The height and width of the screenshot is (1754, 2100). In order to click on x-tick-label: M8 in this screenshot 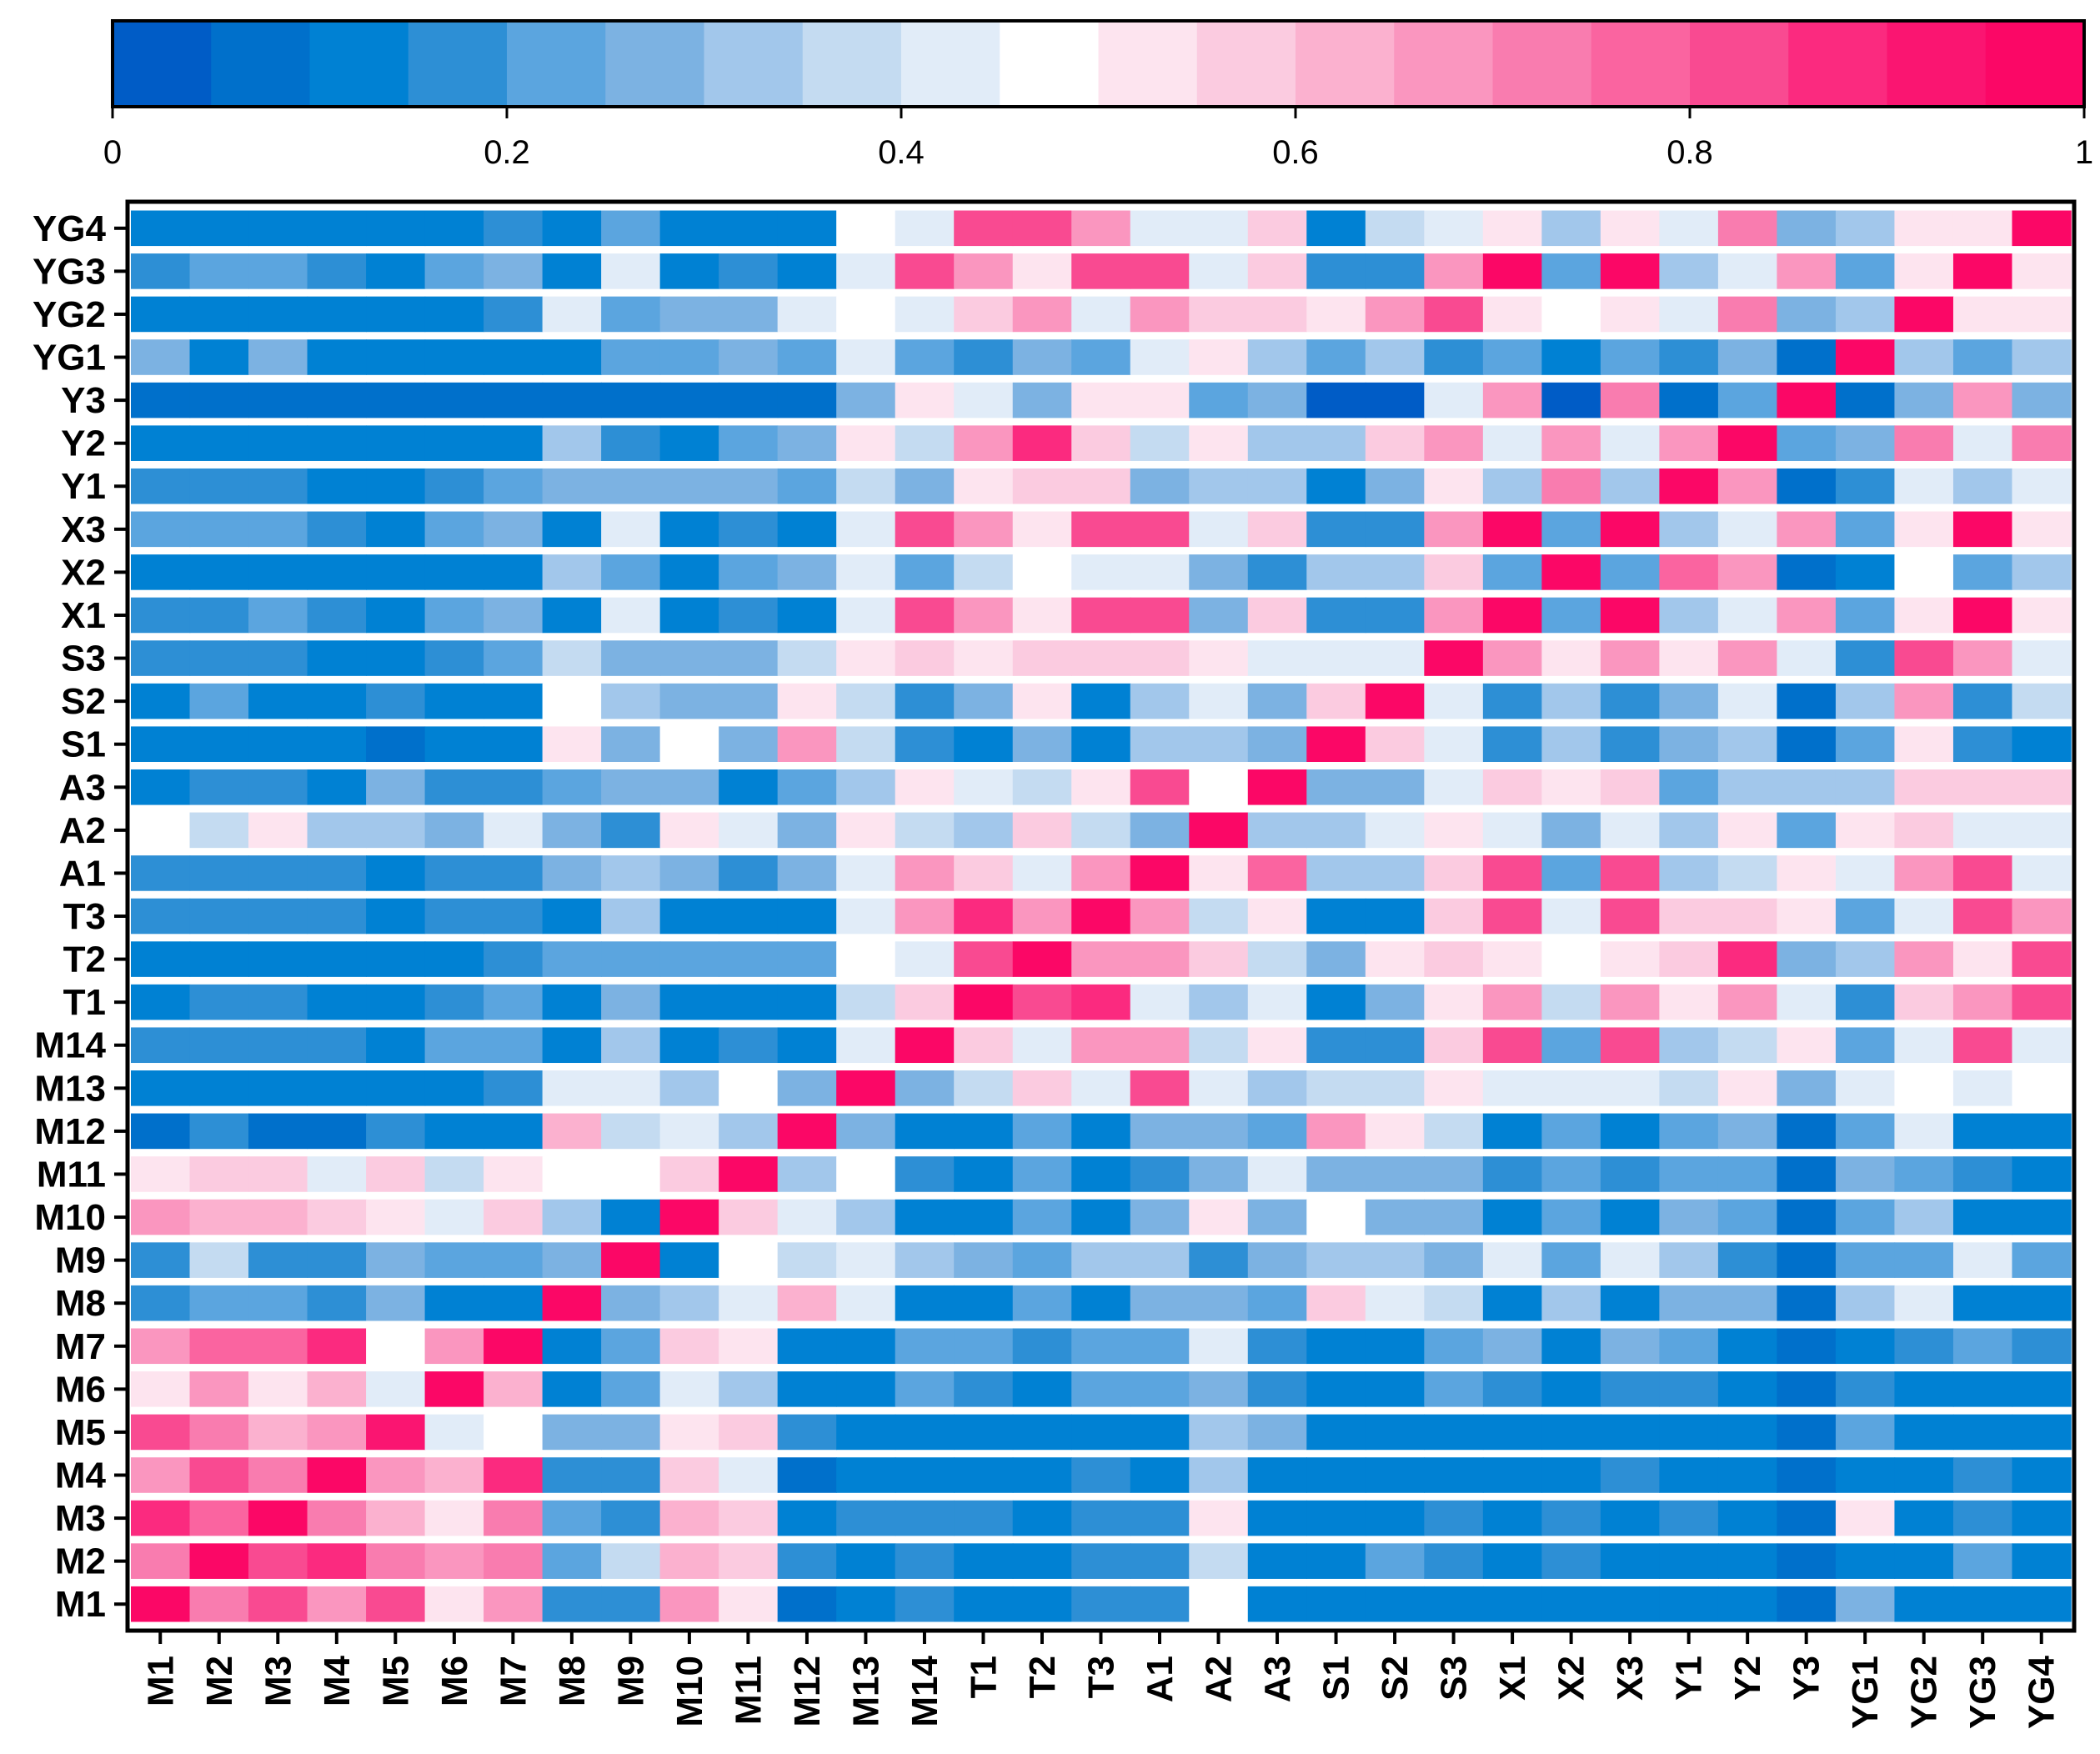, I will do `click(572, 1681)`.